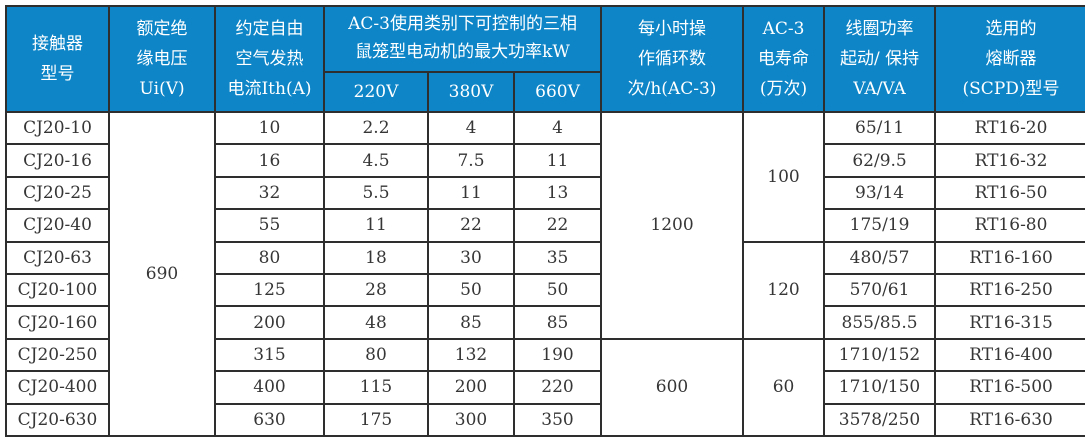 This screenshot has height=440, width=1085. What do you see at coordinates (376, 128) in the screenshot?
I see `cell-kw-220v: 2.2` at bounding box center [376, 128].